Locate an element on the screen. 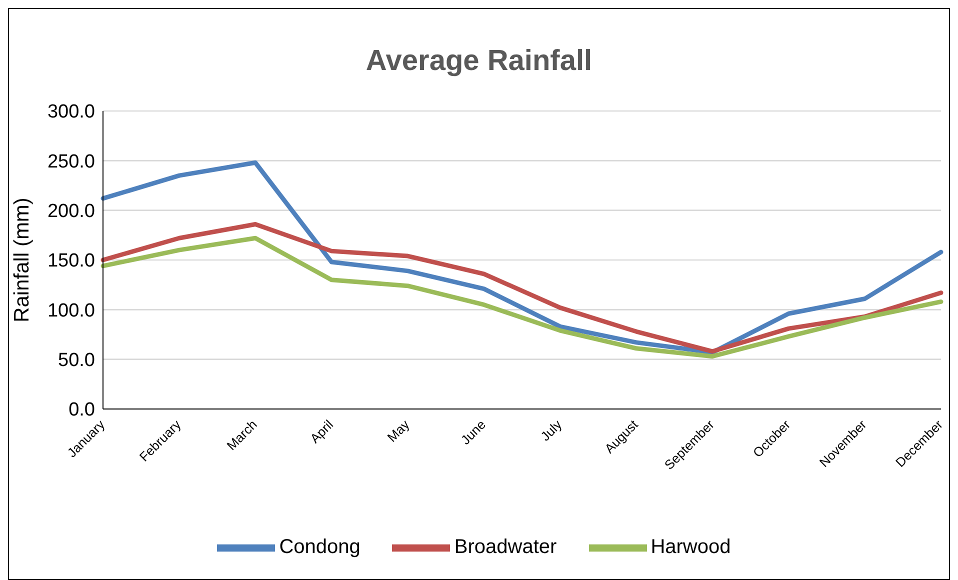 This screenshot has width=958, height=580. chart-title: Average Rainfall is located at coordinates (479, 61).